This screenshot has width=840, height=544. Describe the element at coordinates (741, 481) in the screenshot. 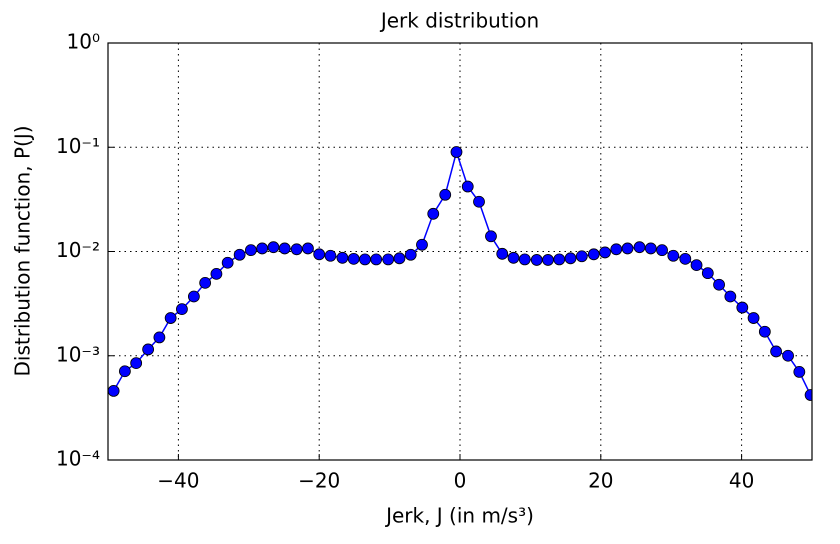

I see `x-tick-label: 40` at that location.